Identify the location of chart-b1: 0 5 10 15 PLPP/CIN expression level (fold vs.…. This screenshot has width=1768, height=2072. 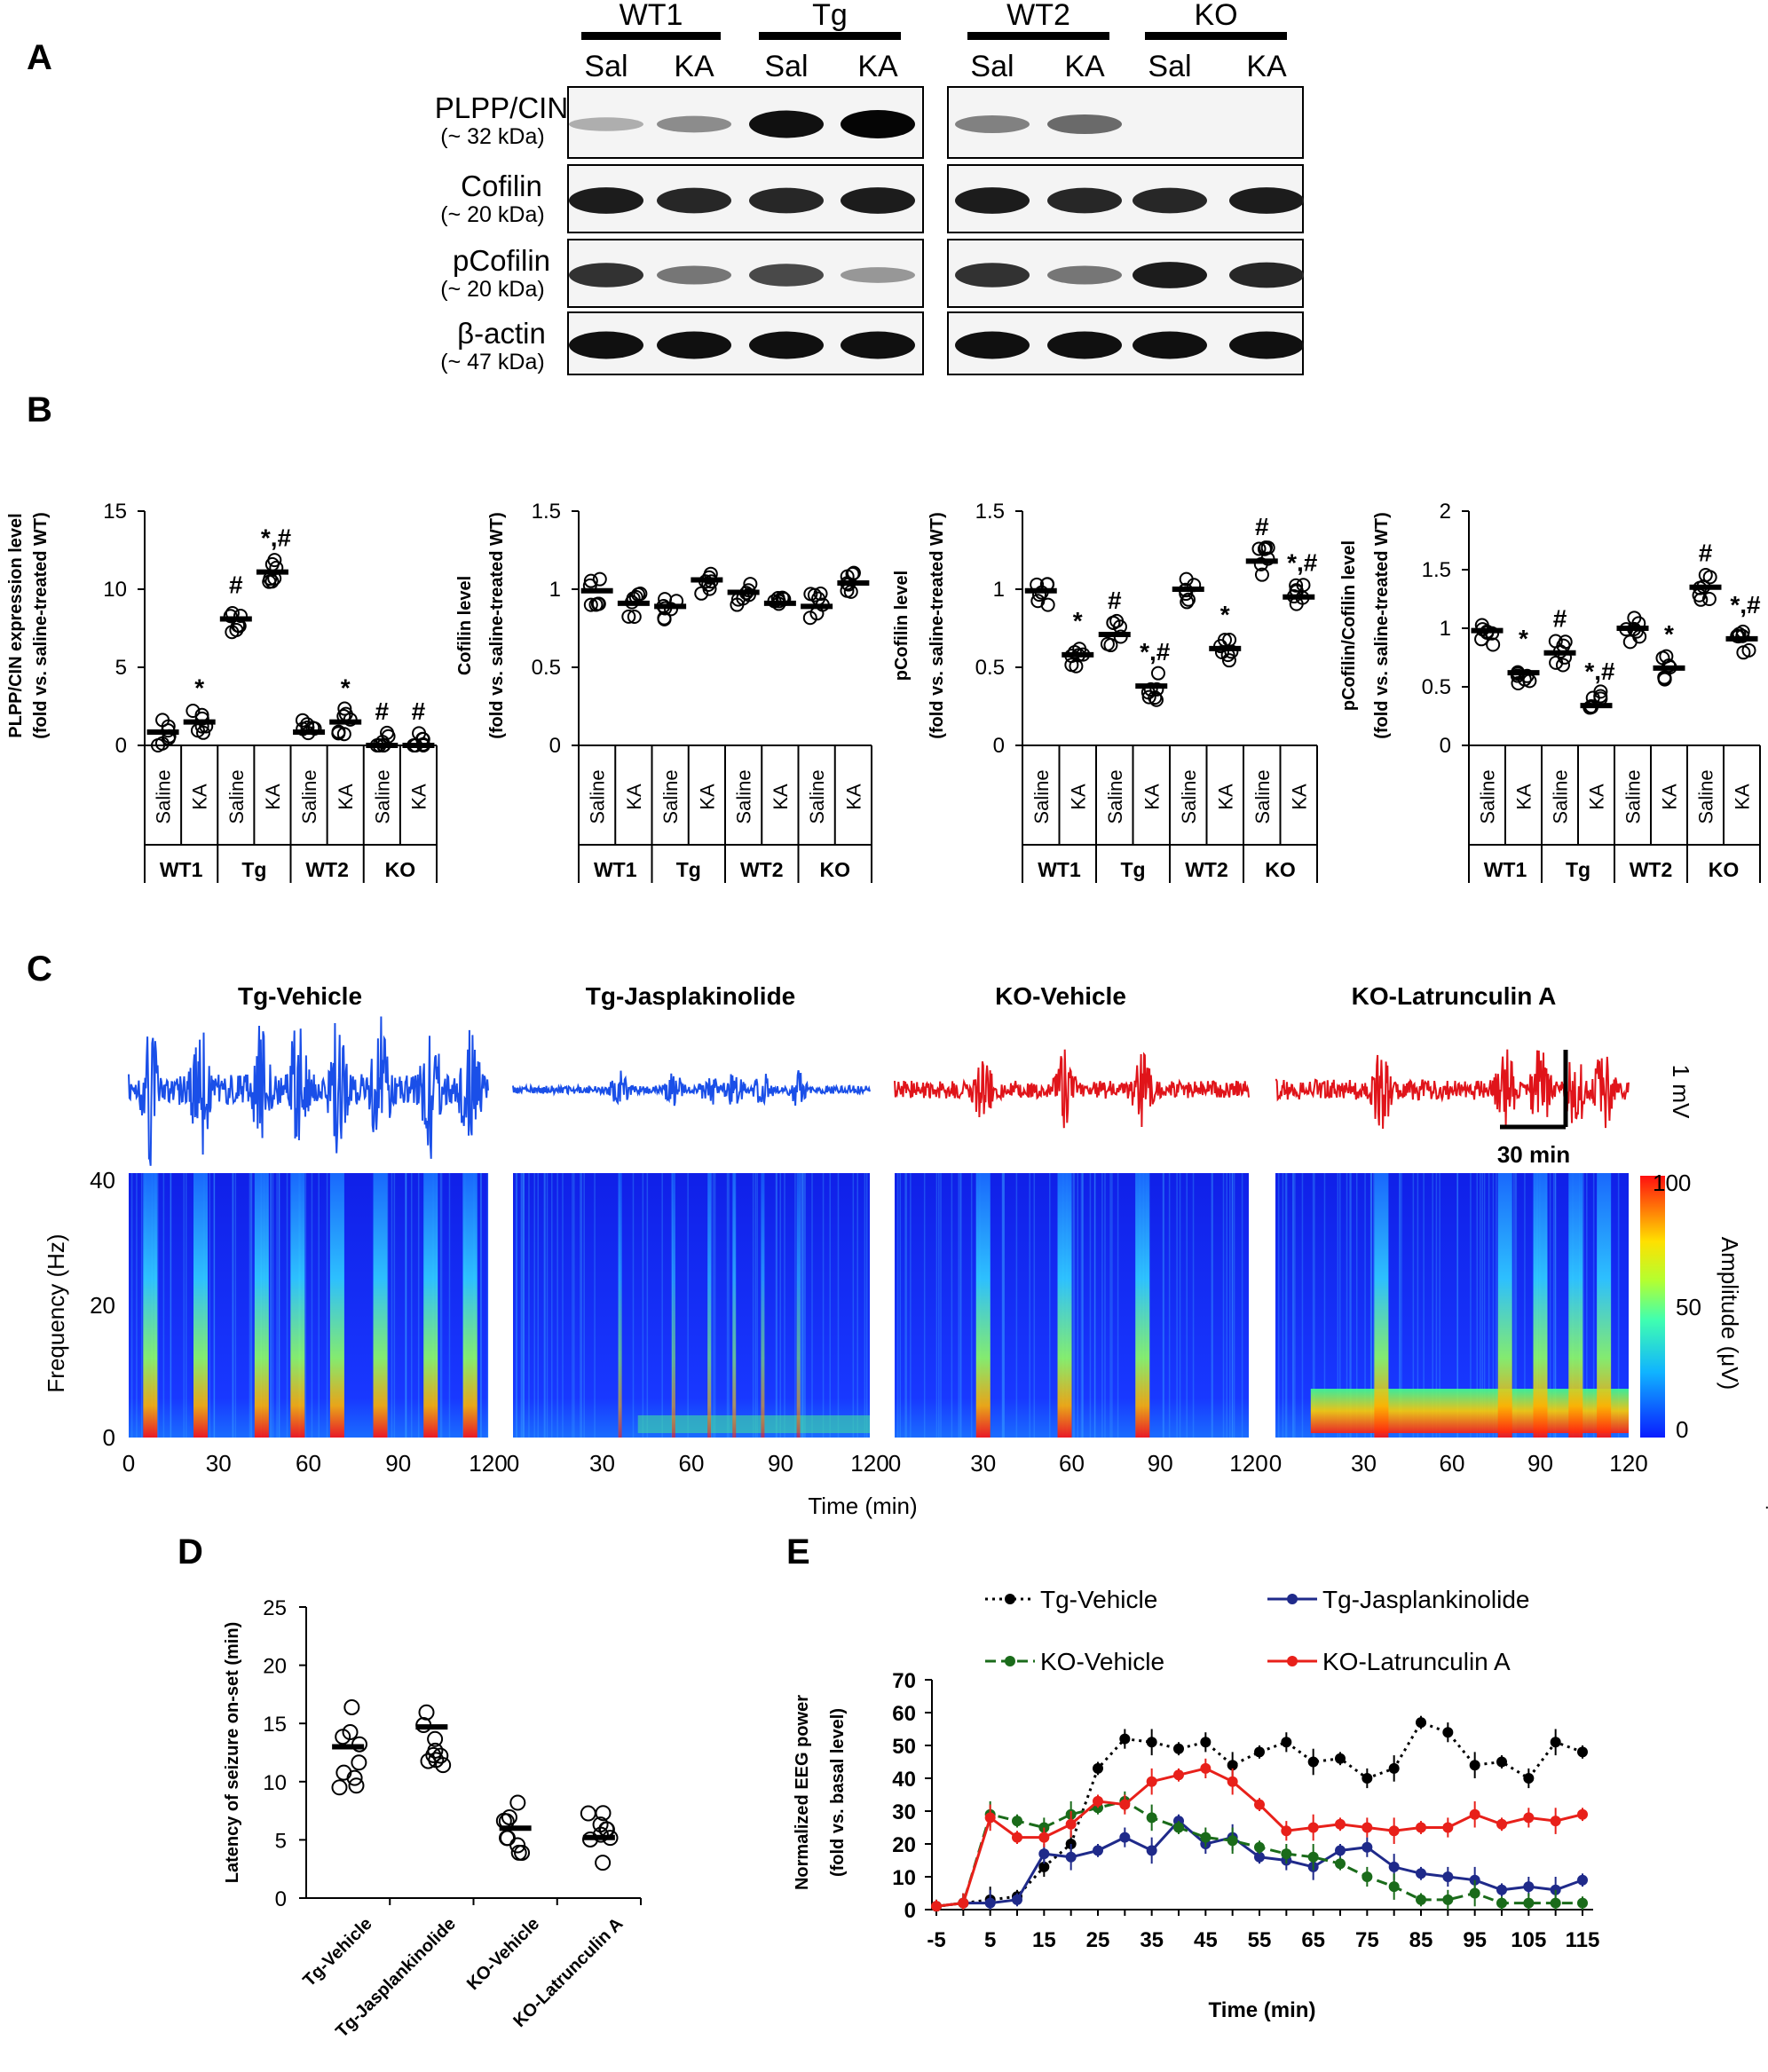
(222, 692).